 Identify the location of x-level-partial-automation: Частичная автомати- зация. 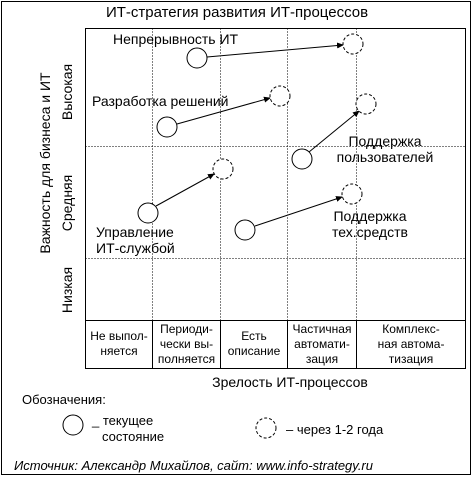
(322, 344).